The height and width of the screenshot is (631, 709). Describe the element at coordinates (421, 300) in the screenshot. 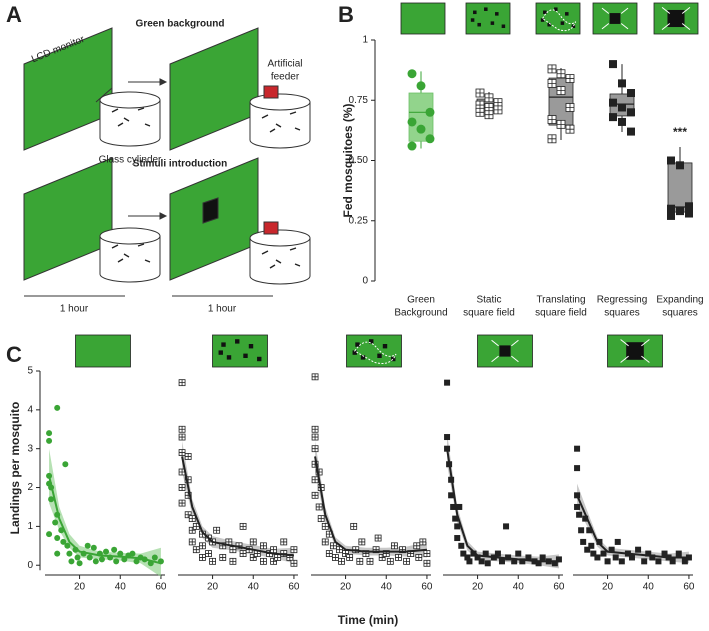

I see `x-tick-label: Green` at that location.